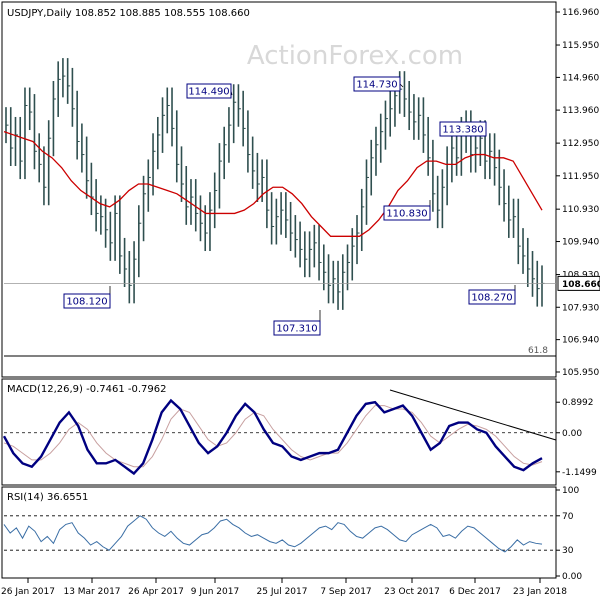 This screenshot has height=600, width=600. What do you see at coordinates (473, 415) in the screenshot?
I see `macd-trendline` at bounding box center [473, 415].